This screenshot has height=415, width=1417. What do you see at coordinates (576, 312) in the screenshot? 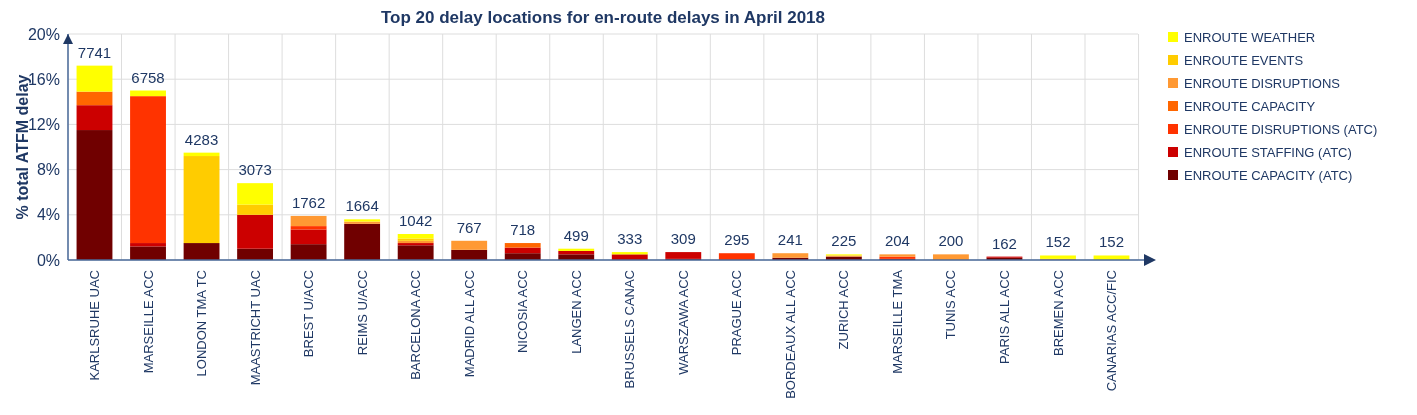
I see `x-tick-label: LANGEN ACC` at bounding box center [576, 312].